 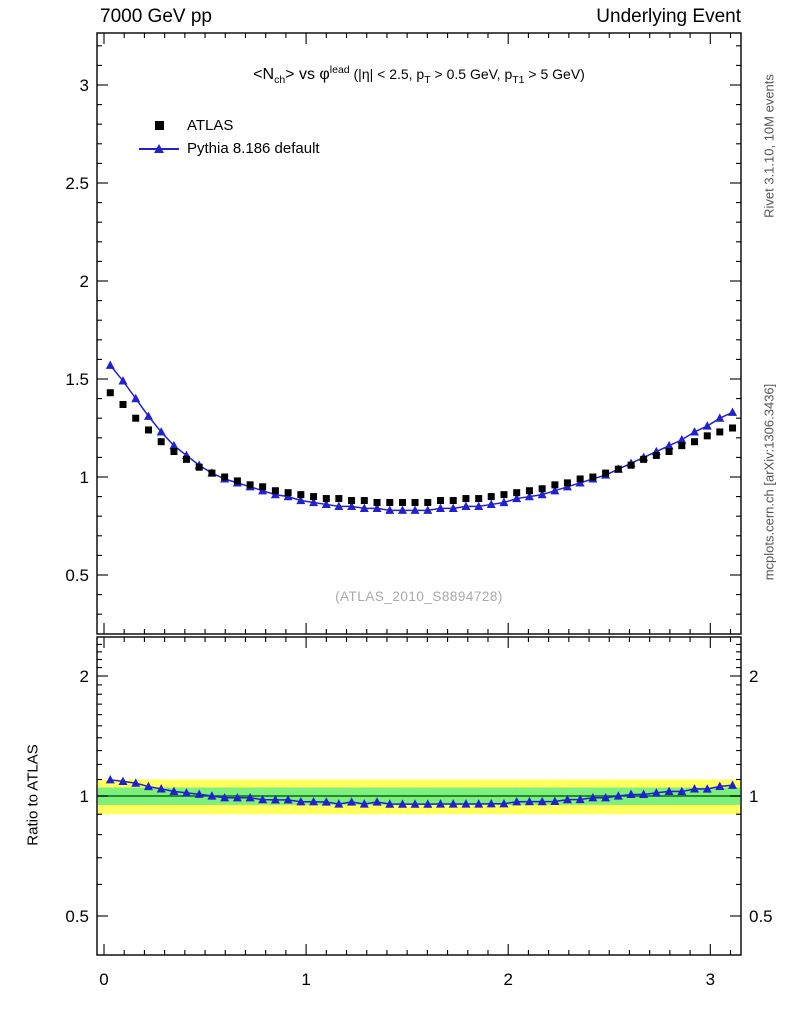 What do you see at coordinates (668, 16) in the screenshot?
I see `analysis-group-label: Underlying Event` at bounding box center [668, 16].